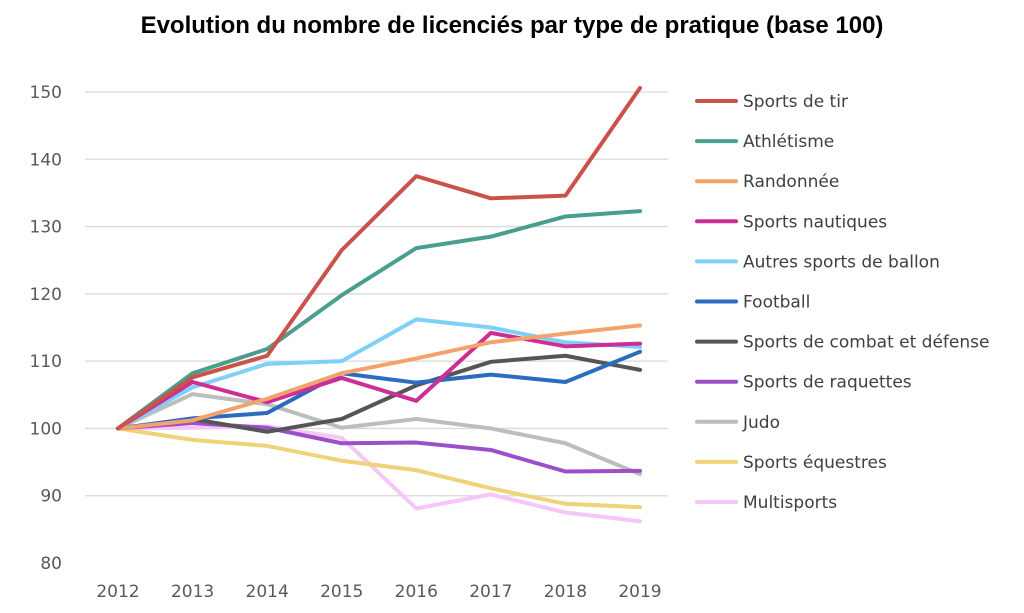 The image size is (1024, 613). What do you see at coordinates (341, 592) in the screenshot?
I see `x-tick-label: 2015` at bounding box center [341, 592].